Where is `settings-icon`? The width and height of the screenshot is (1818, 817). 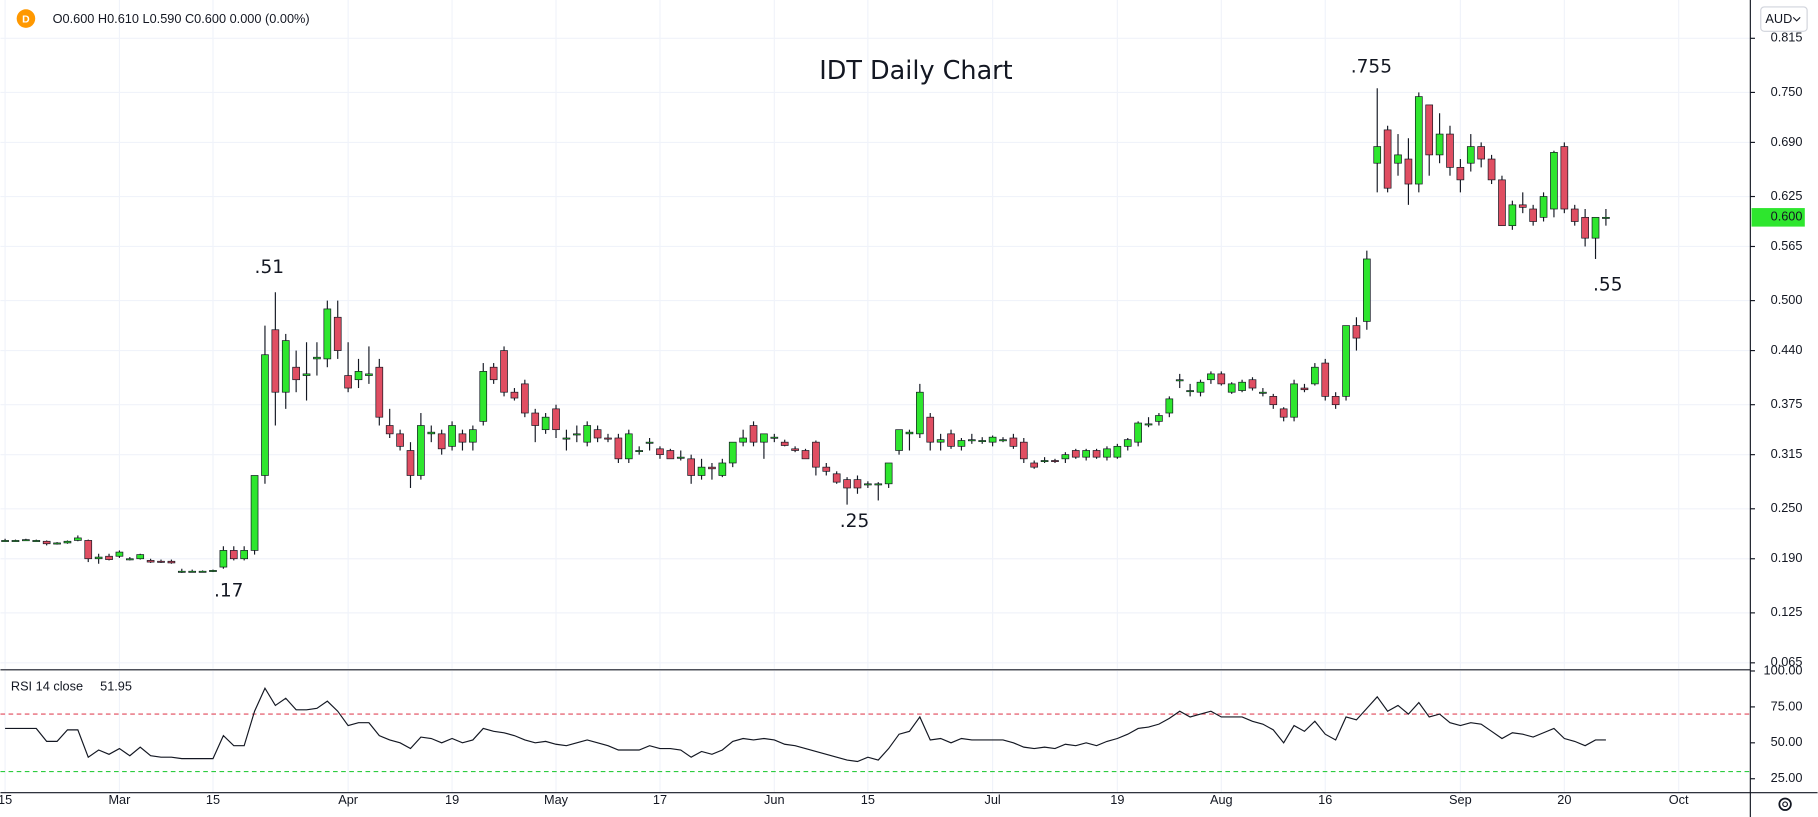 settings-icon is located at coordinates (1785, 804).